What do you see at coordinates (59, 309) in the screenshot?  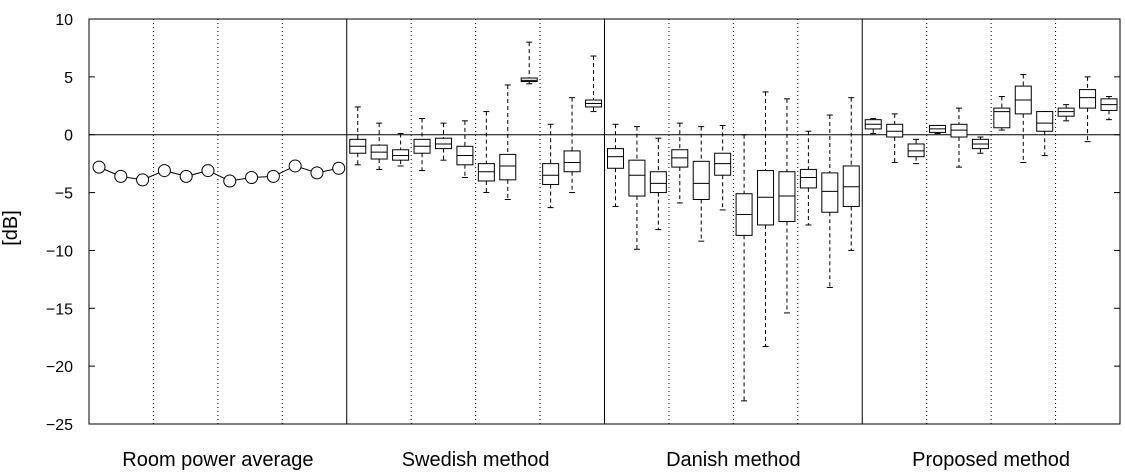 I see `y-tick-label: −15` at bounding box center [59, 309].